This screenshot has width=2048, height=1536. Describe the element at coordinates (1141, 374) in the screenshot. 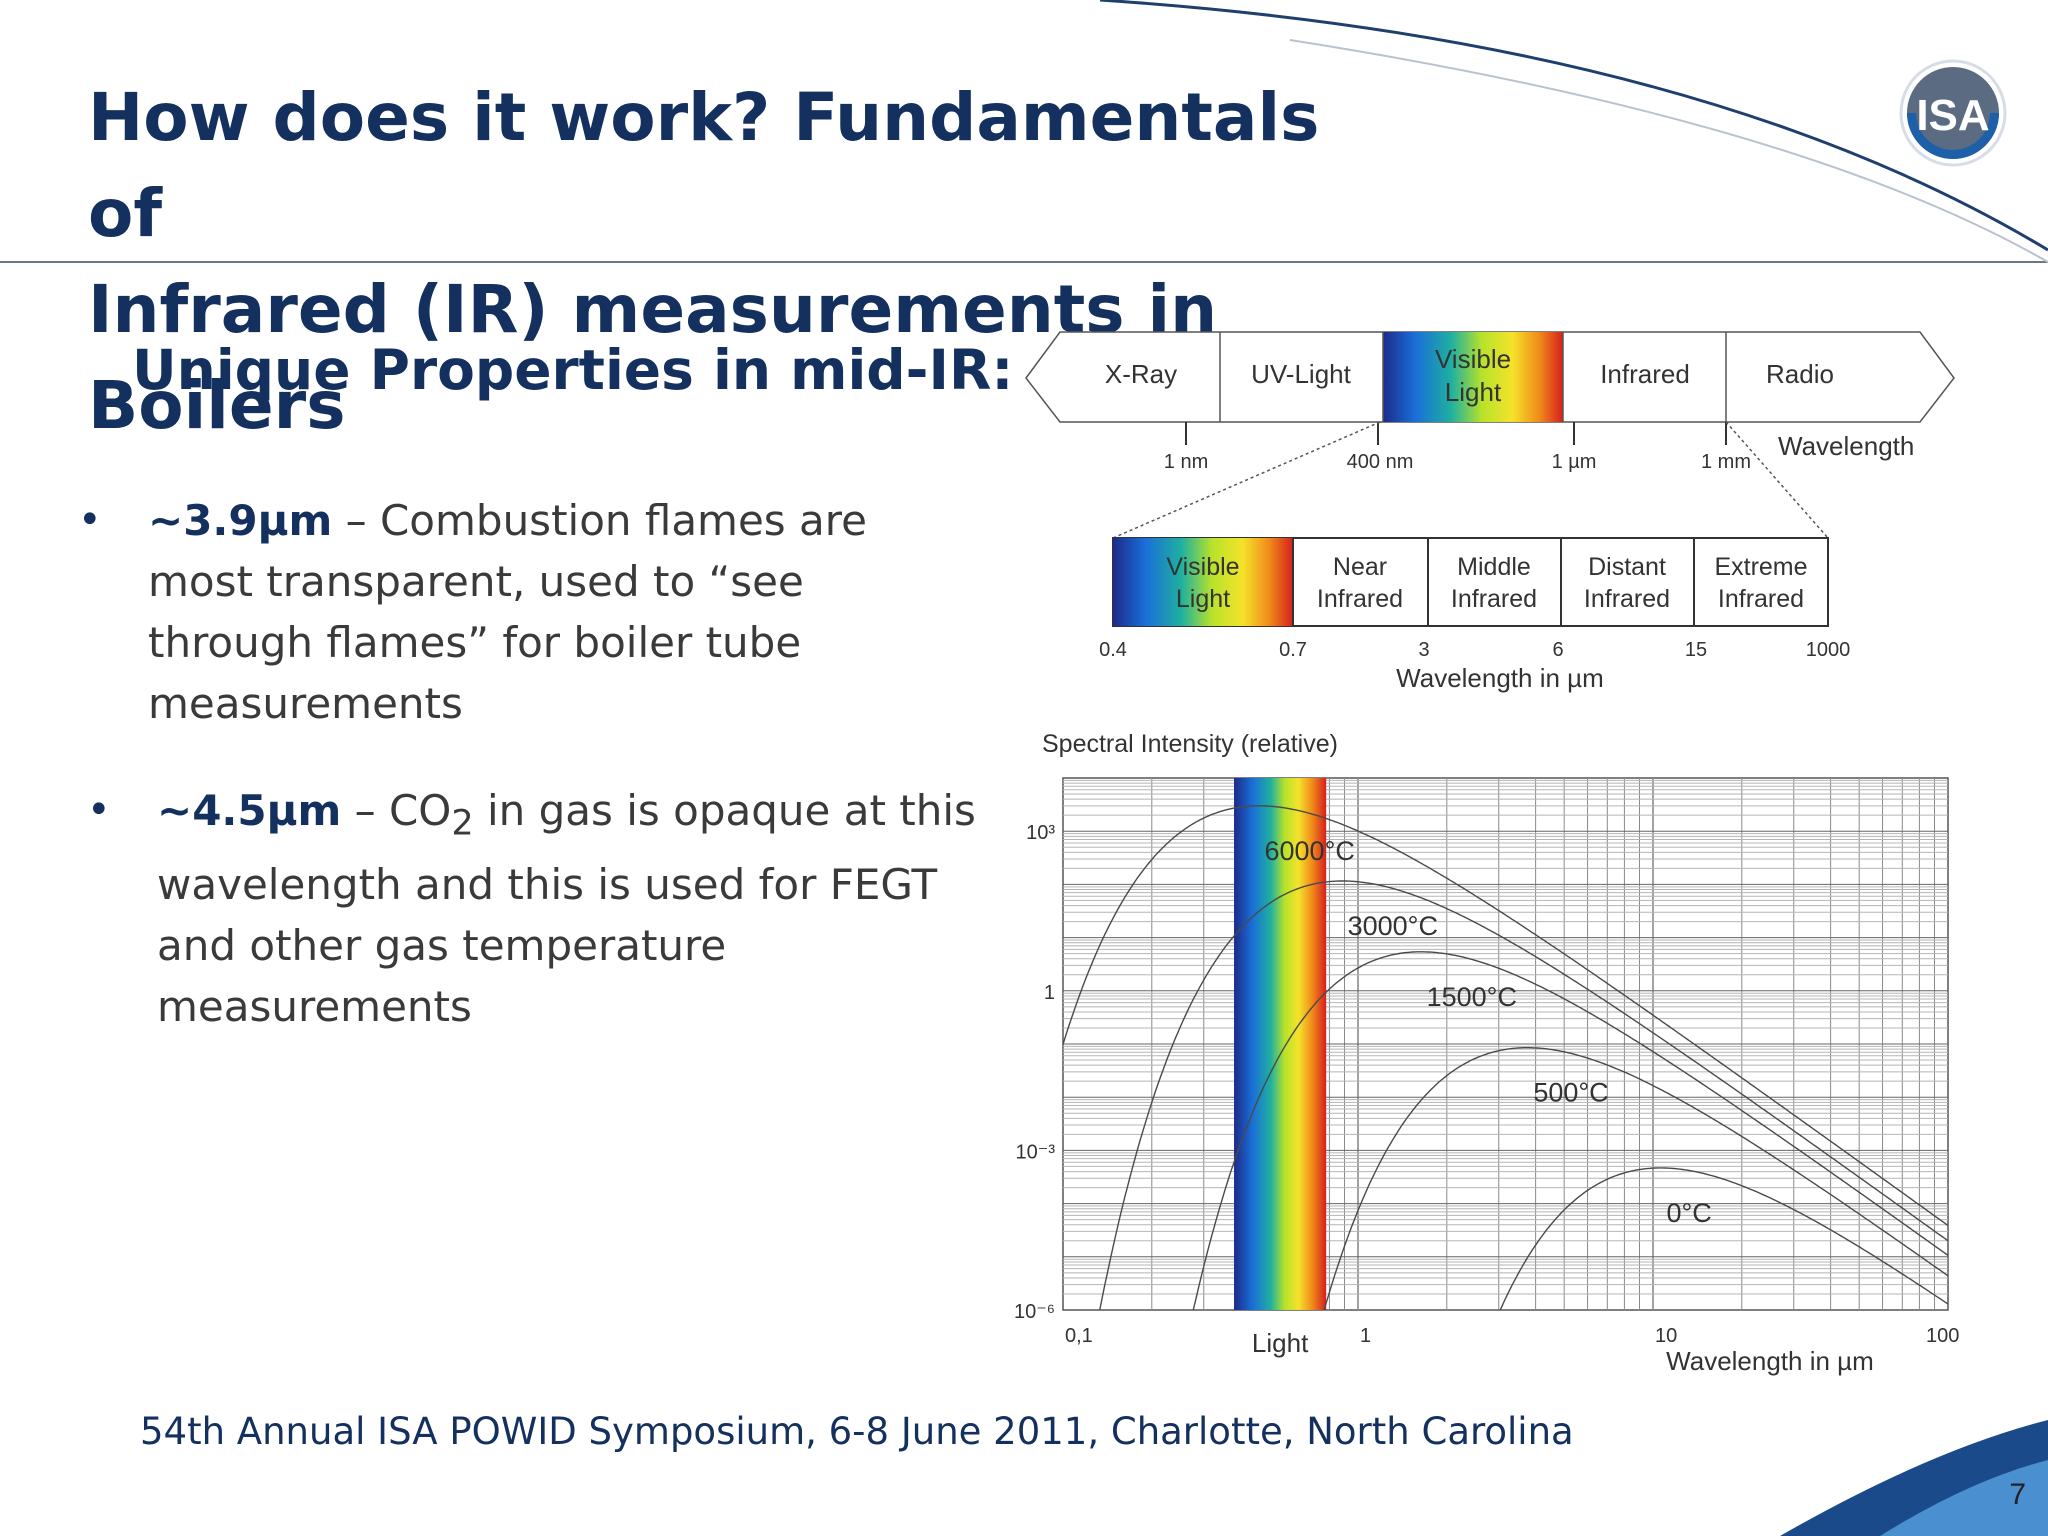

I see `band-xray: X-Ray` at that location.